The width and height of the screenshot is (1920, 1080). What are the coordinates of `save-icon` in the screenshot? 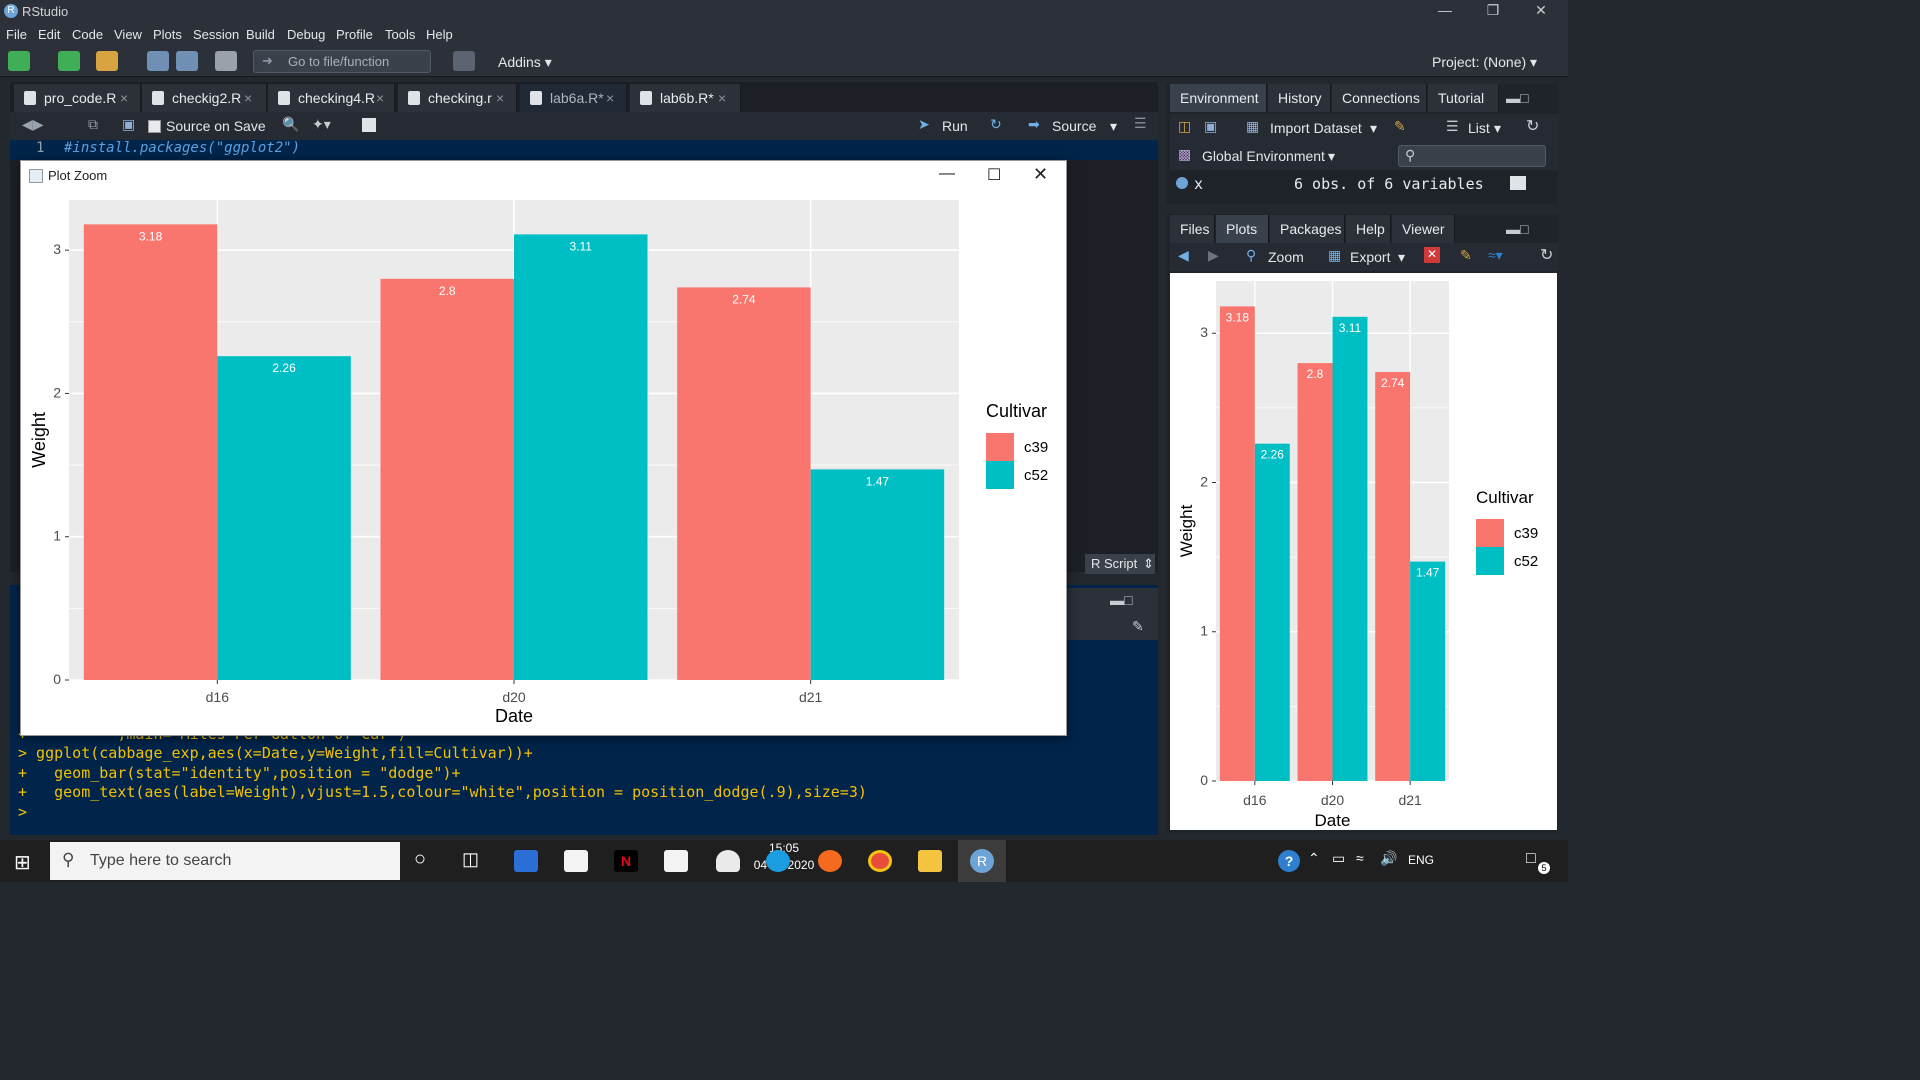 It's located at (158, 61).